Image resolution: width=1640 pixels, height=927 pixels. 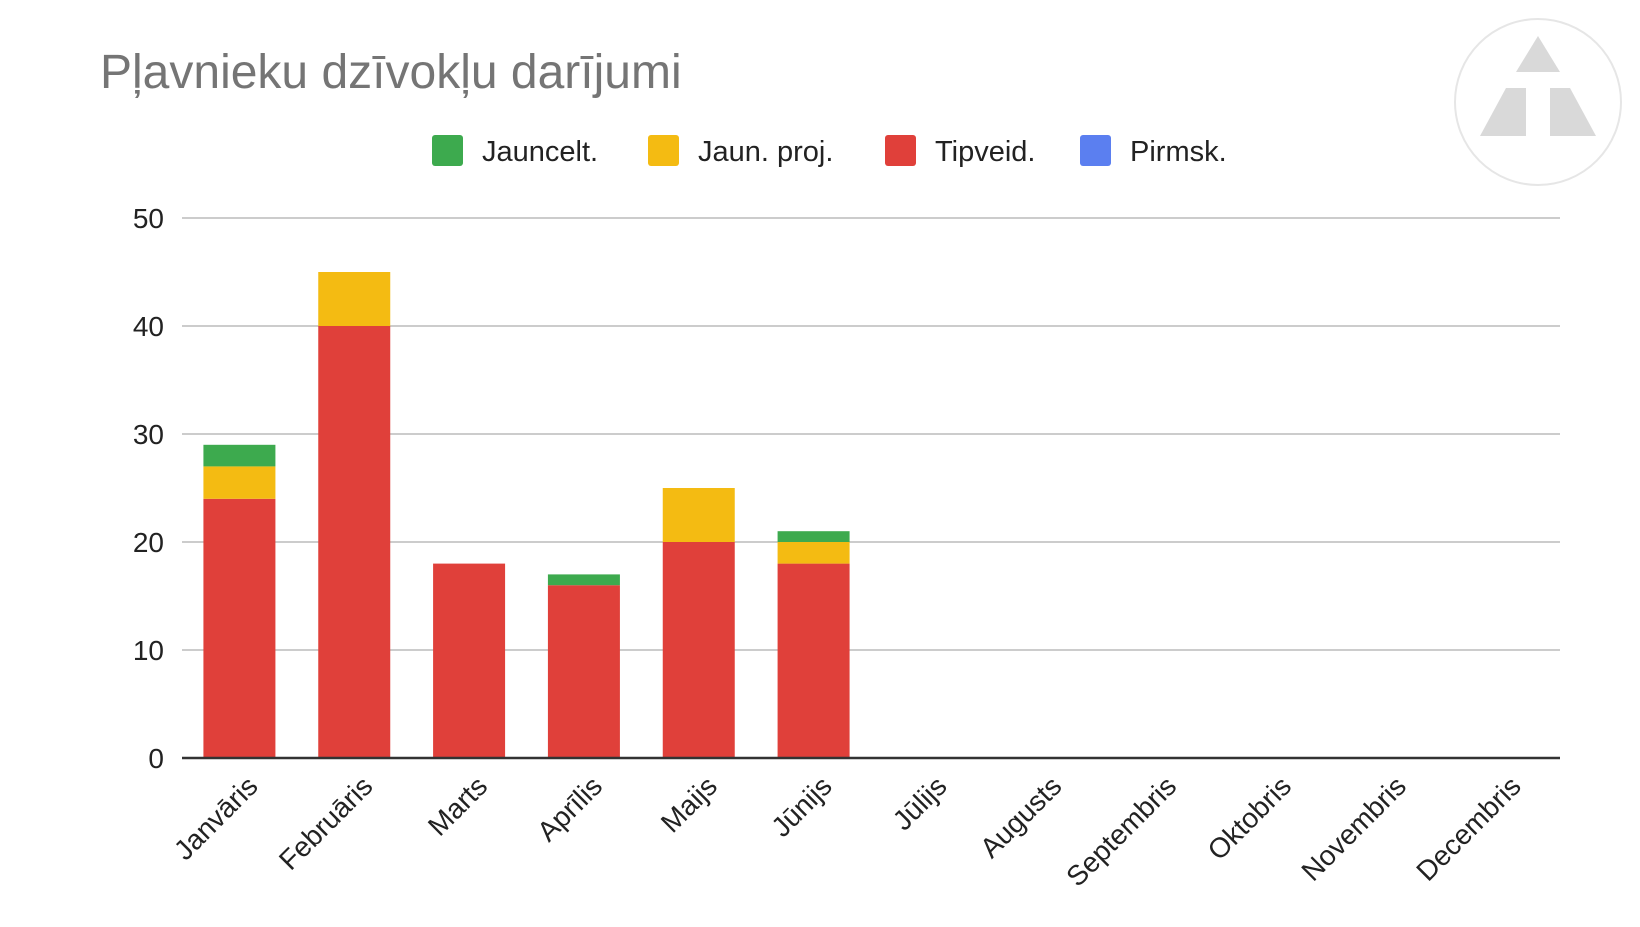 What do you see at coordinates (216, 818) in the screenshot?
I see `x-tick-label: Janvāris` at bounding box center [216, 818].